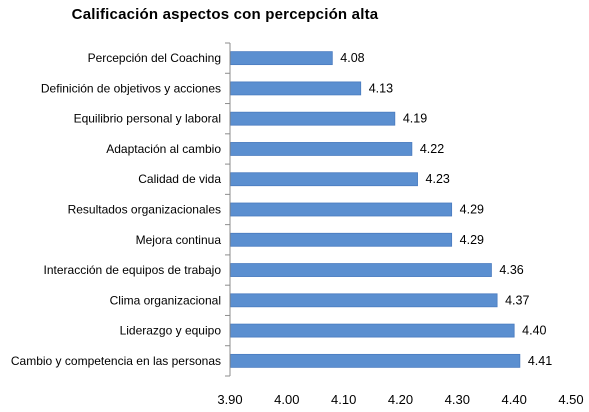 The height and width of the screenshot is (412, 589). I want to click on x-tick-label: 4.40, so click(514, 399).